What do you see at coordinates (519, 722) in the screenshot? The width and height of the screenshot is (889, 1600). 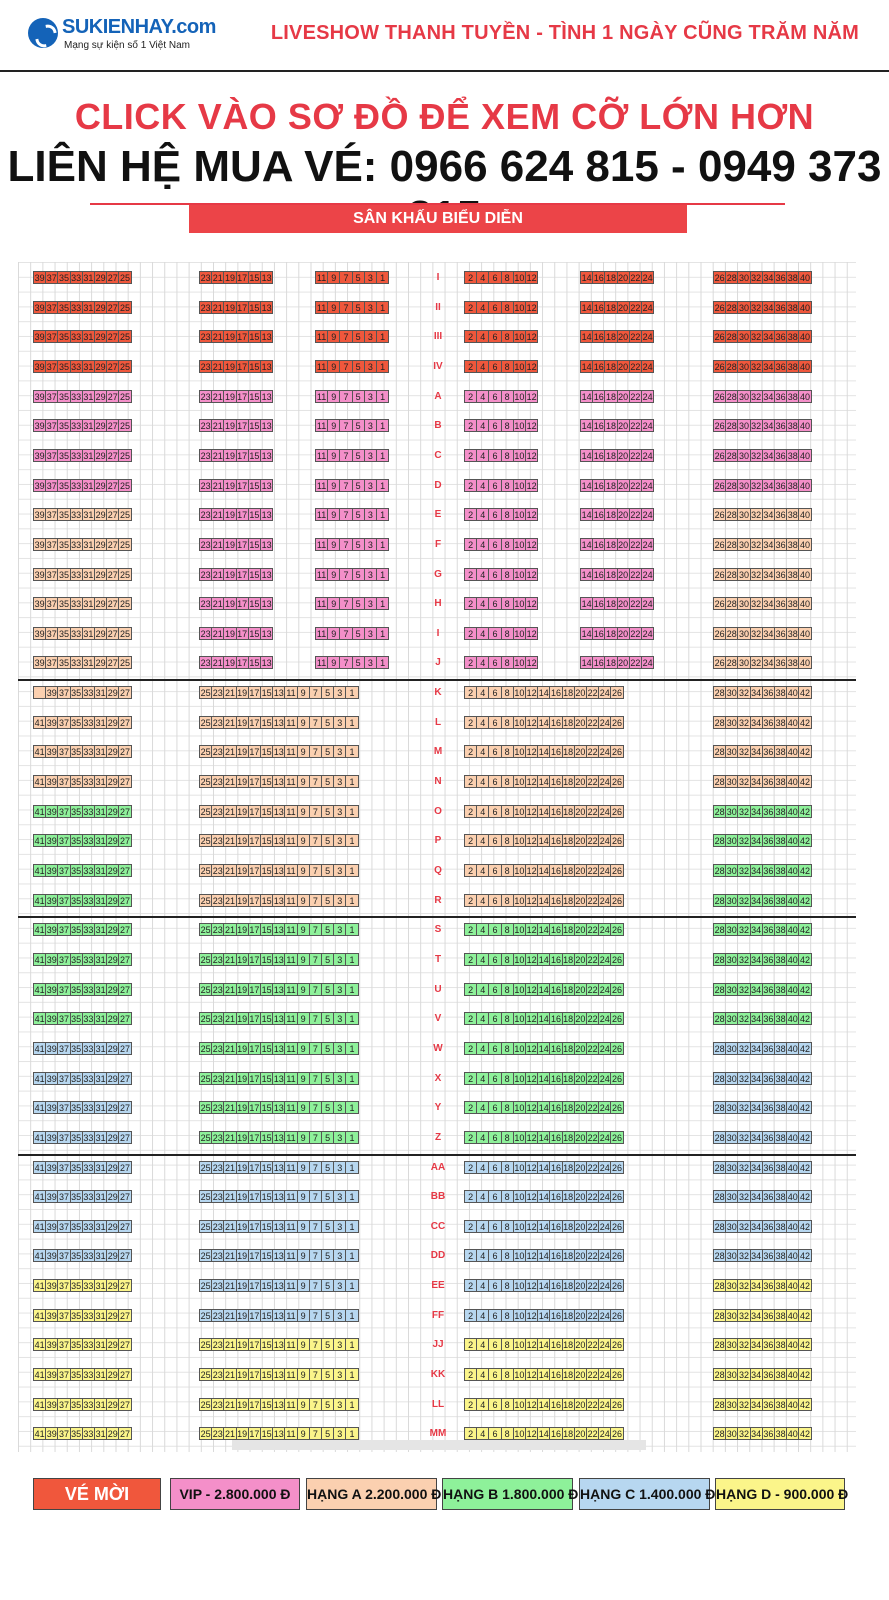 I see `seat: 10` at bounding box center [519, 722].